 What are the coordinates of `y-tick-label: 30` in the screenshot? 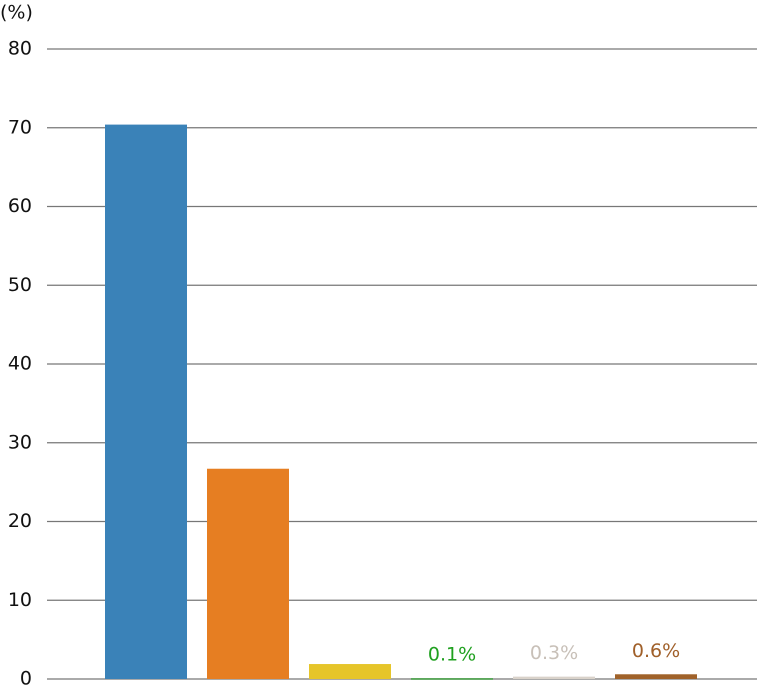 It's located at (20, 442).